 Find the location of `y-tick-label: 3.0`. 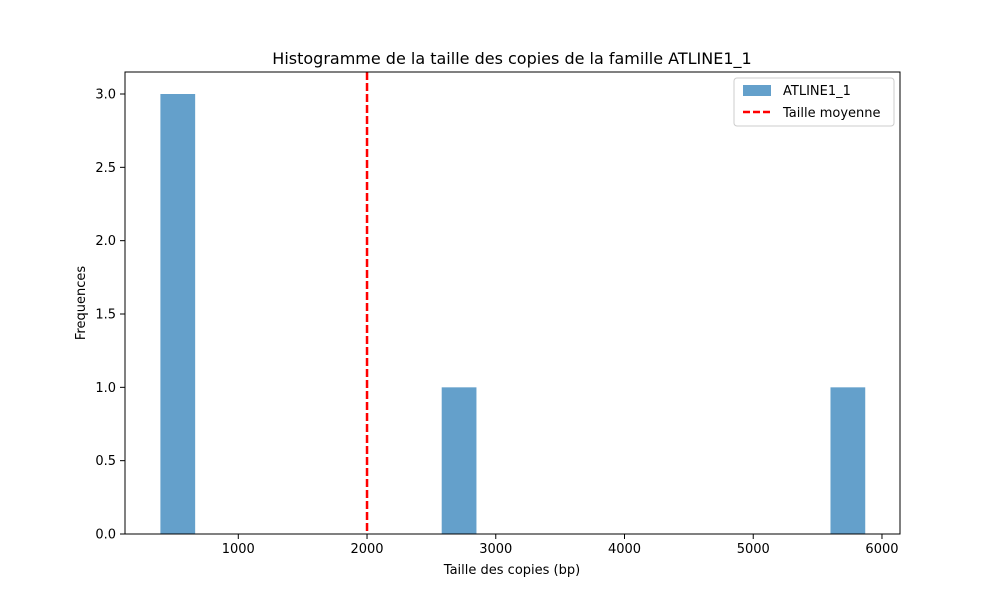

y-tick-label: 3.0 is located at coordinates (105, 95).